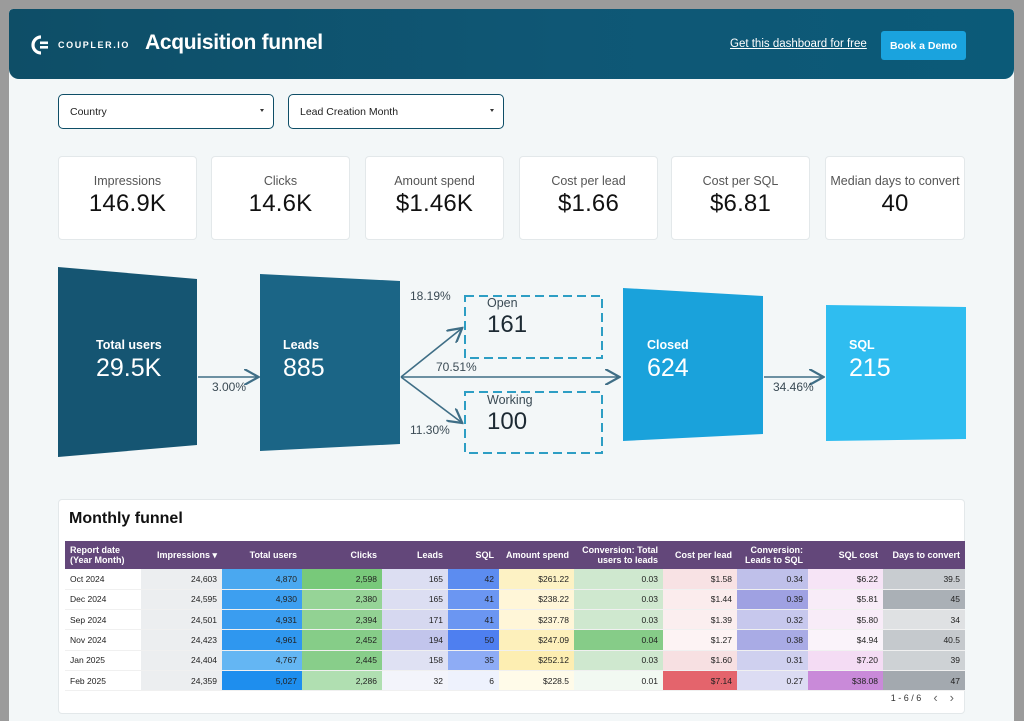  Describe the element at coordinates (906, 697) in the screenshot. I see `page-count: 1 - 6 / 6` at that location.